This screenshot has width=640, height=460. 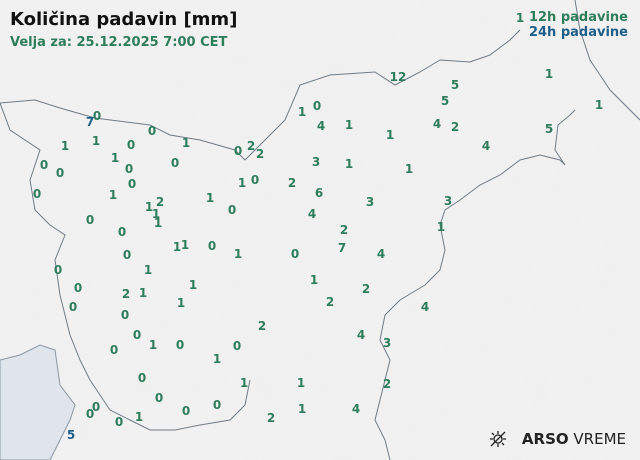 What do you see at coordinates (578, 17) in the screenshot?
I see `legend-12h: 12h padavine` at bounding box center [578, 17].